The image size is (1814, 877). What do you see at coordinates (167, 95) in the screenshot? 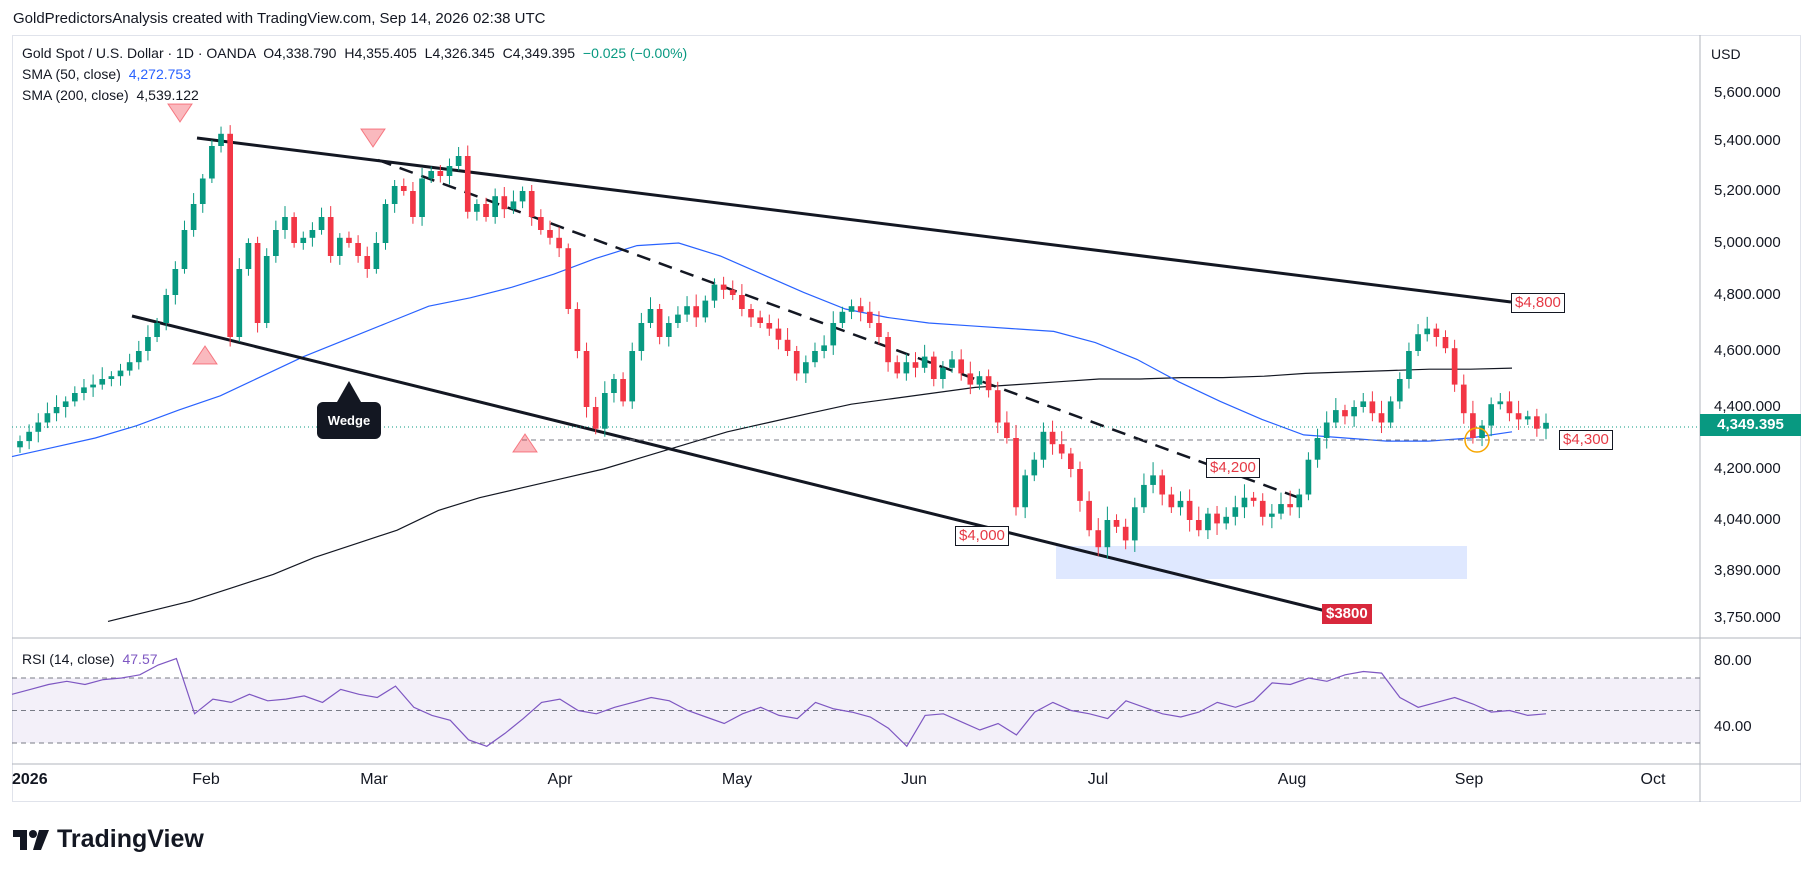
I see `sma200-value: 4,539.122` at bounding box center [167, 95].